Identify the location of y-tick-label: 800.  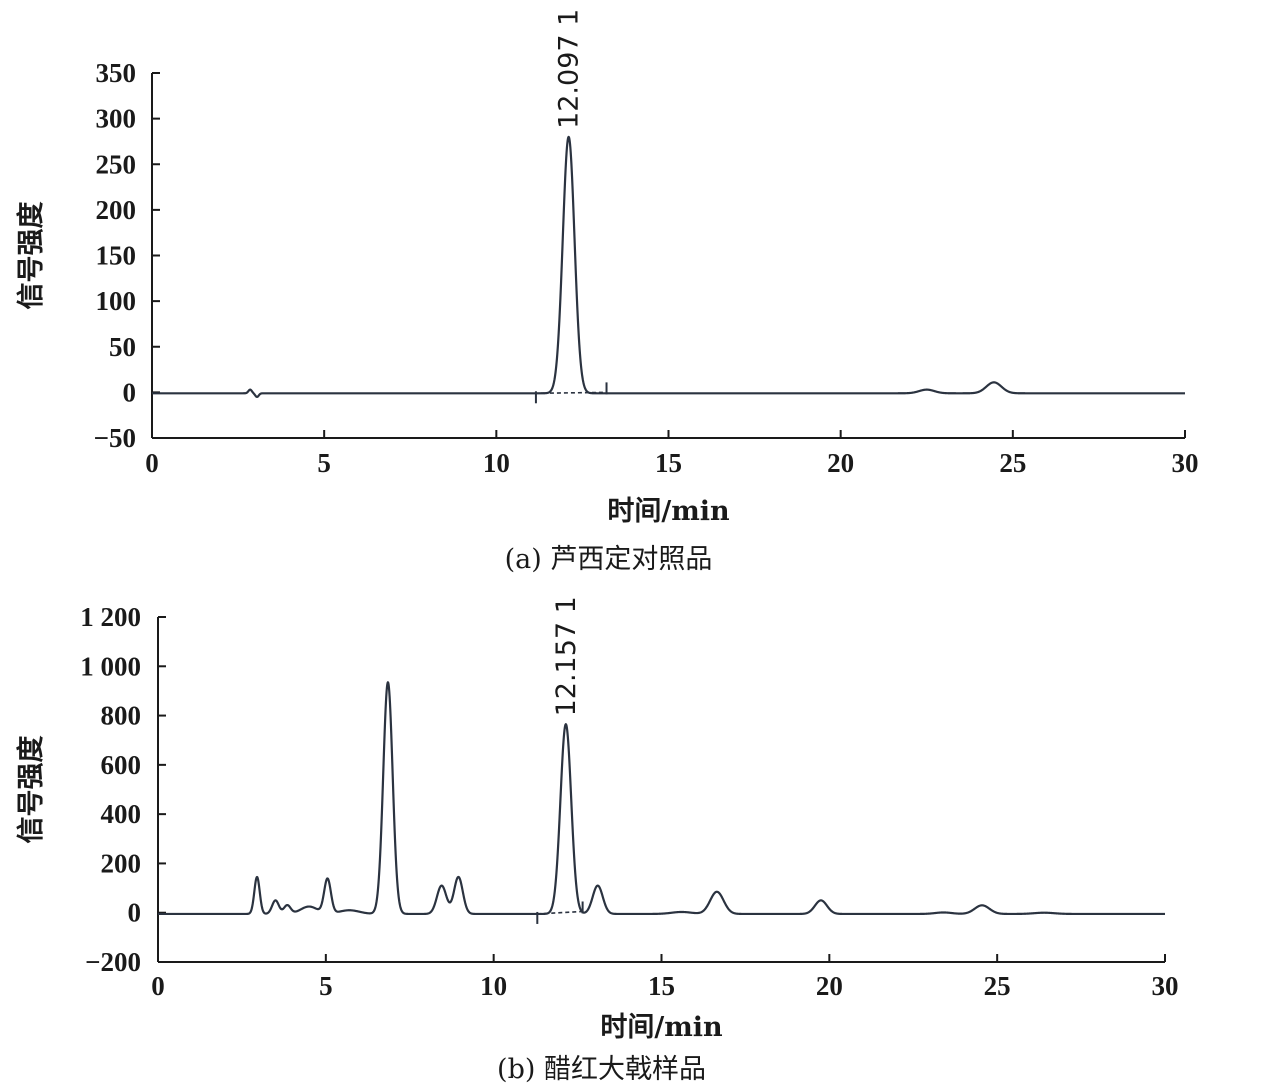
(121, 716).